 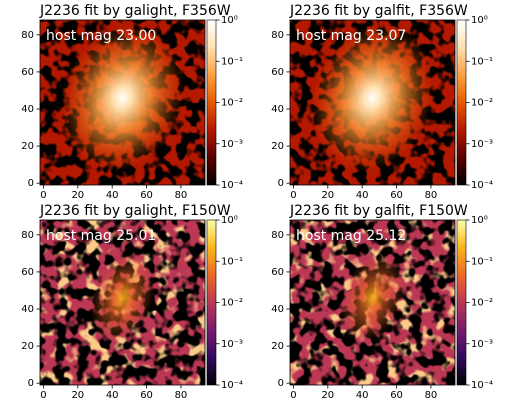 What do you see at coordinates (351, 236) in the screenshot?
I see `annotation: host mag 25.12` at bounding box center [351, 236].